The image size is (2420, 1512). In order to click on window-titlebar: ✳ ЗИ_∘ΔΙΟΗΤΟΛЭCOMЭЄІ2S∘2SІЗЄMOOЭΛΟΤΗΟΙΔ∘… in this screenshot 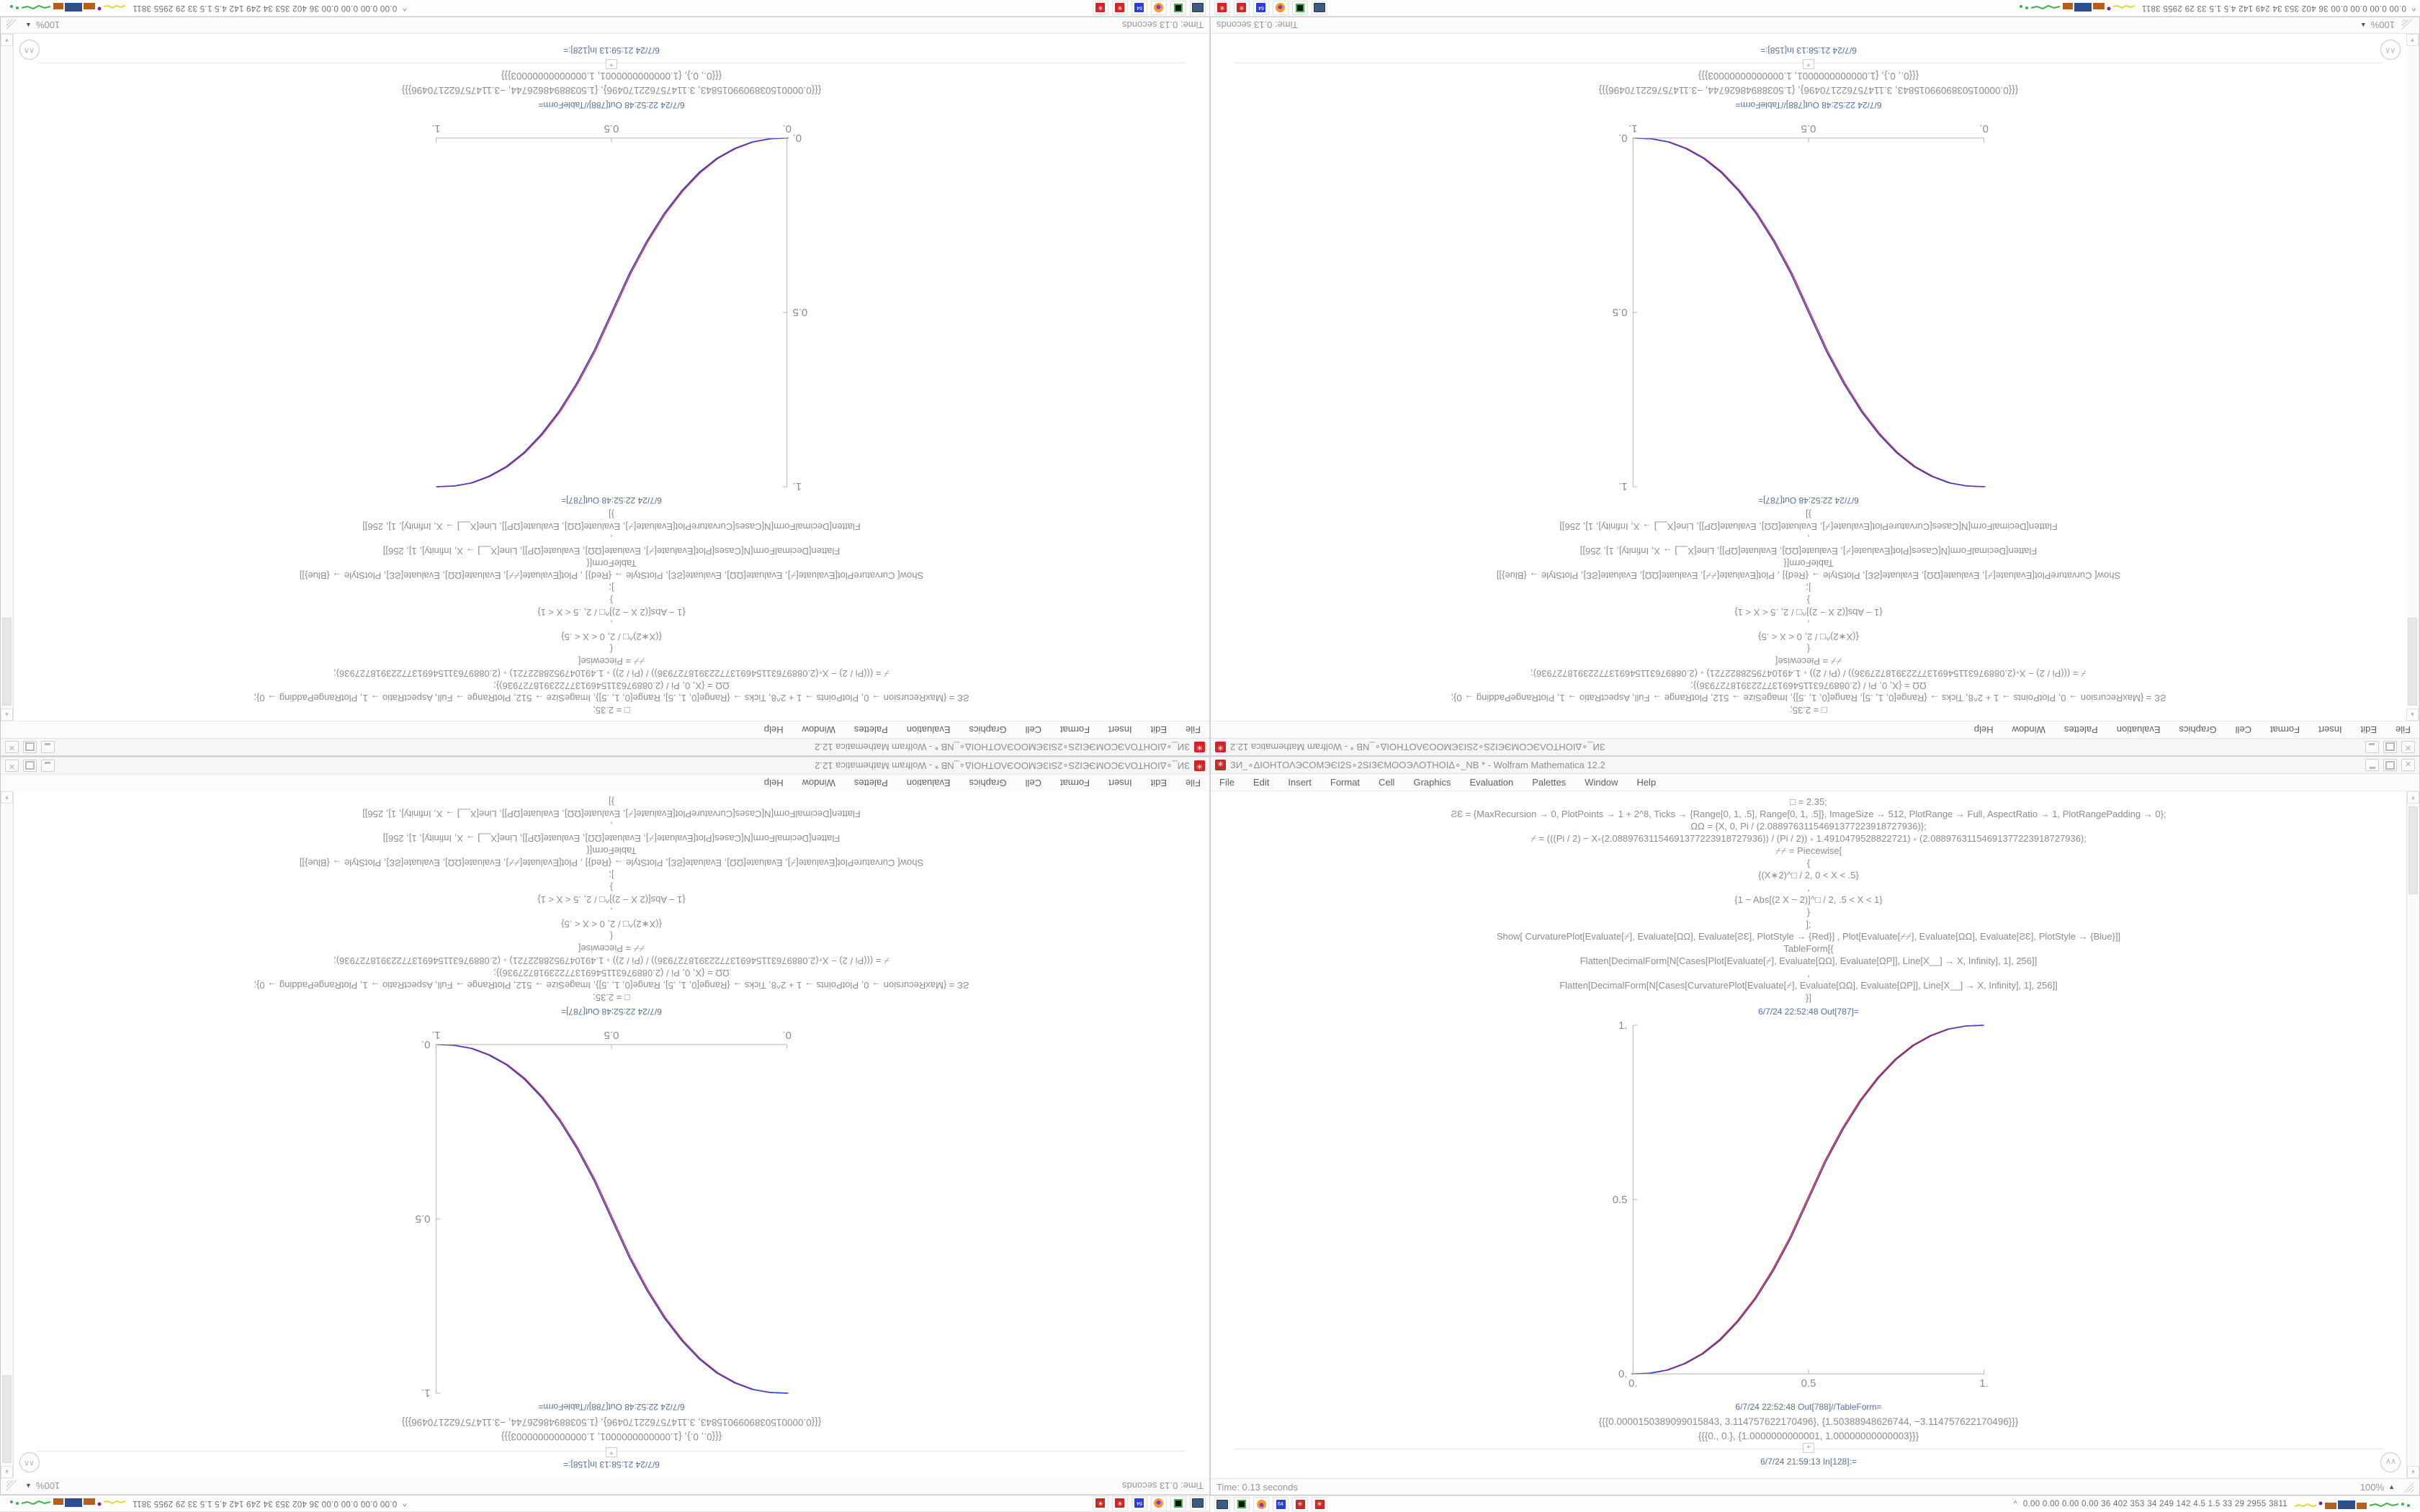, I will do `click(605, 746)`.